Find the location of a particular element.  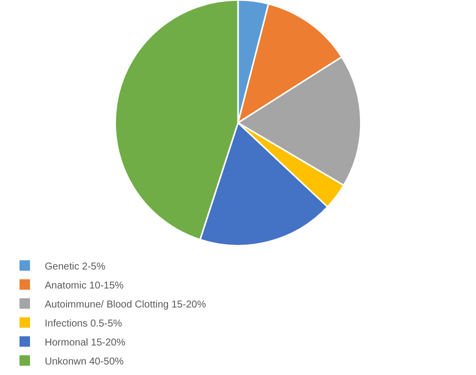

legend-label: Hormonal 15-20% is located at coordinates (85, 342).